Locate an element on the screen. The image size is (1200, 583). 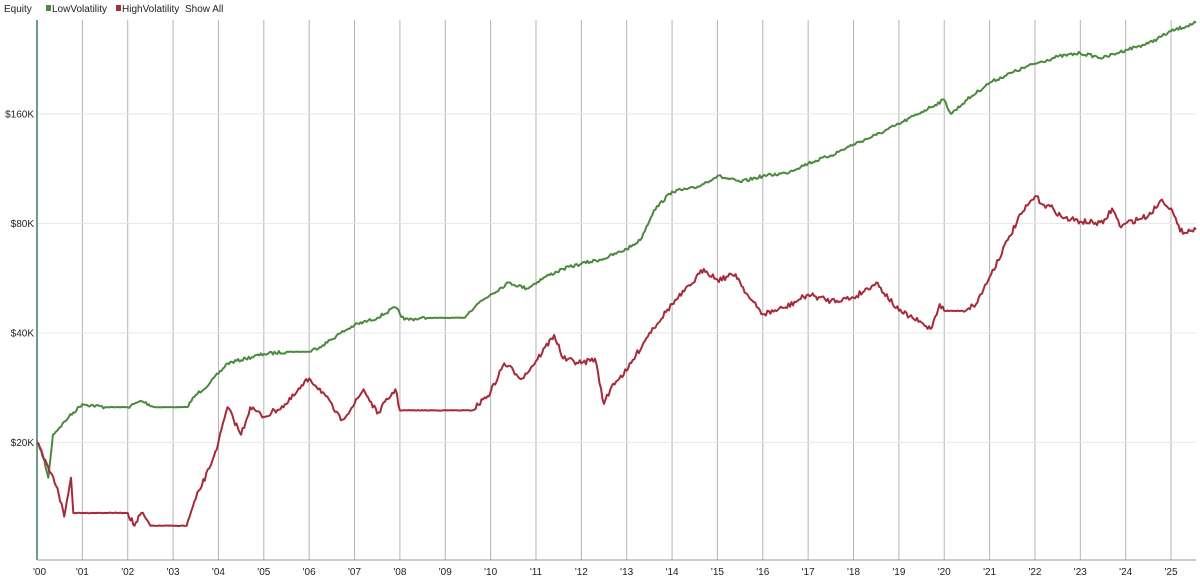
x-tick-label: '11 is located at coordinates (536, 572).